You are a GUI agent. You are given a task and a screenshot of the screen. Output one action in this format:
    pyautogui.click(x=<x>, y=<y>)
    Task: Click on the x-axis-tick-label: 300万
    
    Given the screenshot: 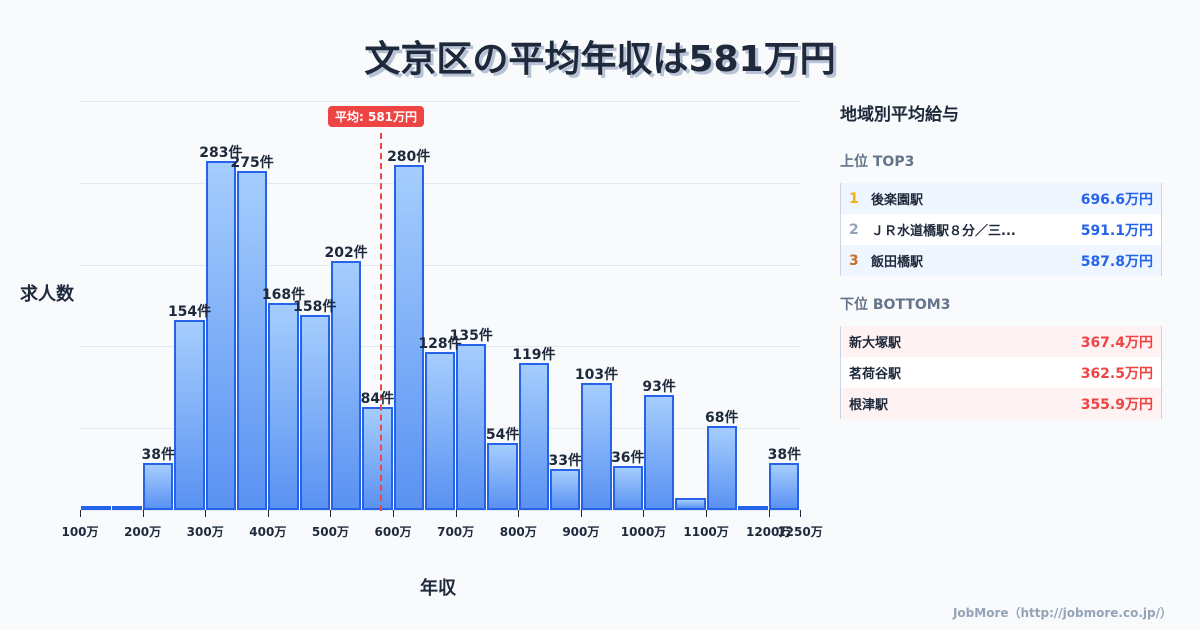 What is the action you would take?
    pyautogui.click(x=205, y=532)
    